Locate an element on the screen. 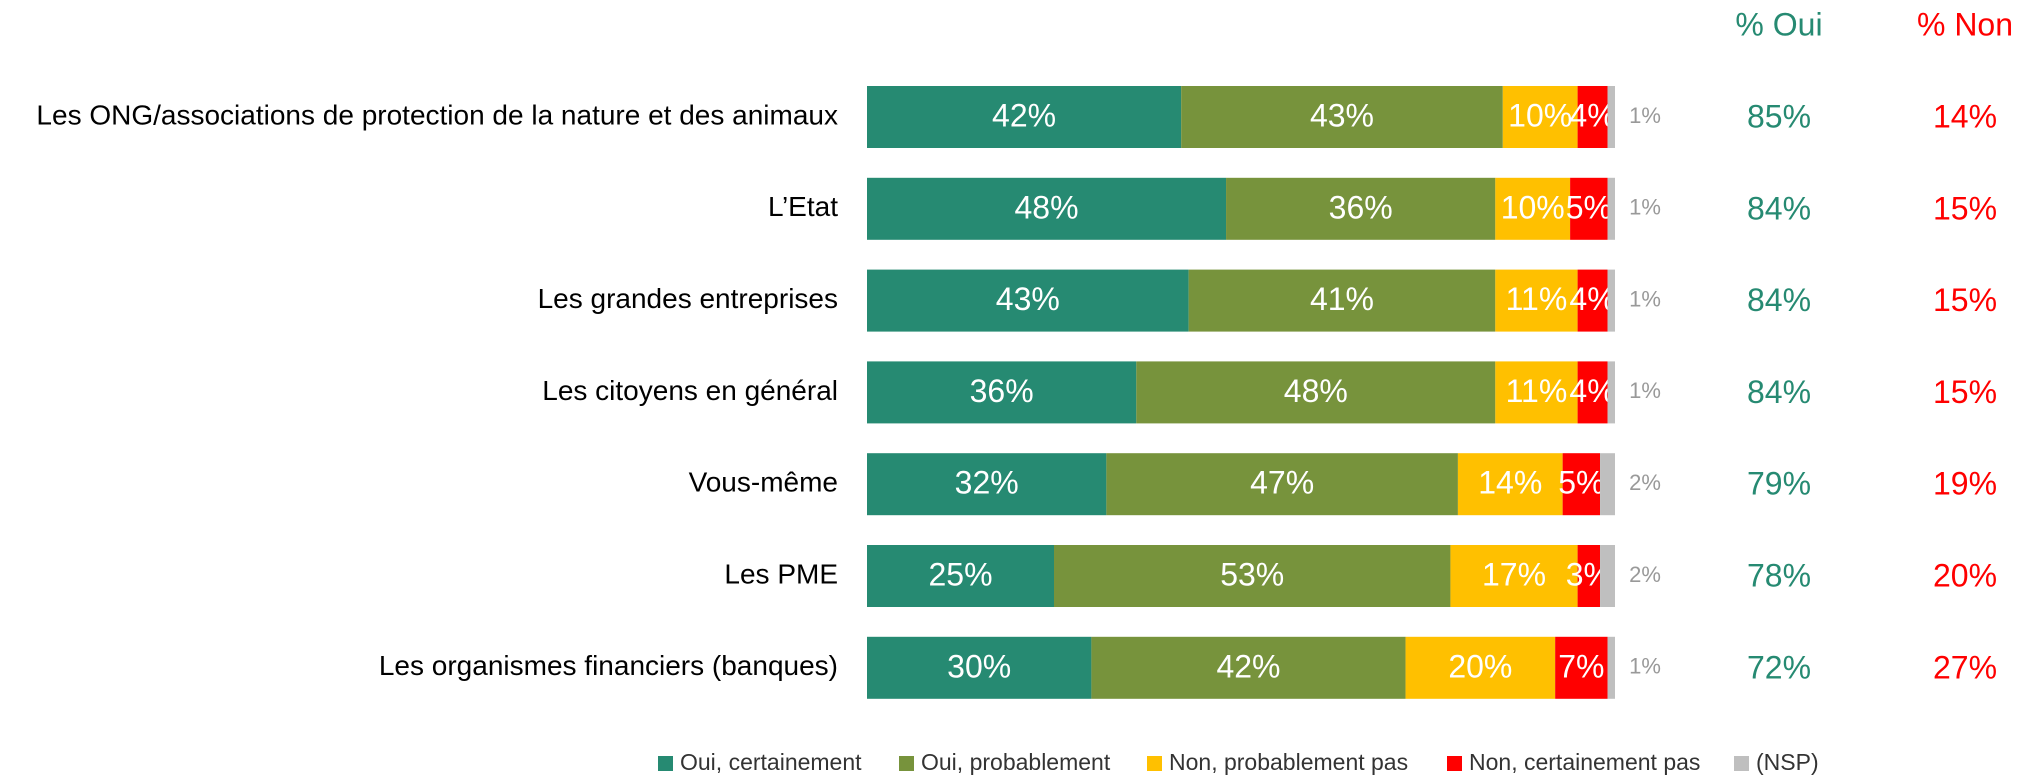 The height and width of the screenshot is (777, 2022). category-label: Les citoyens en général is located at coordinates (690, 390).